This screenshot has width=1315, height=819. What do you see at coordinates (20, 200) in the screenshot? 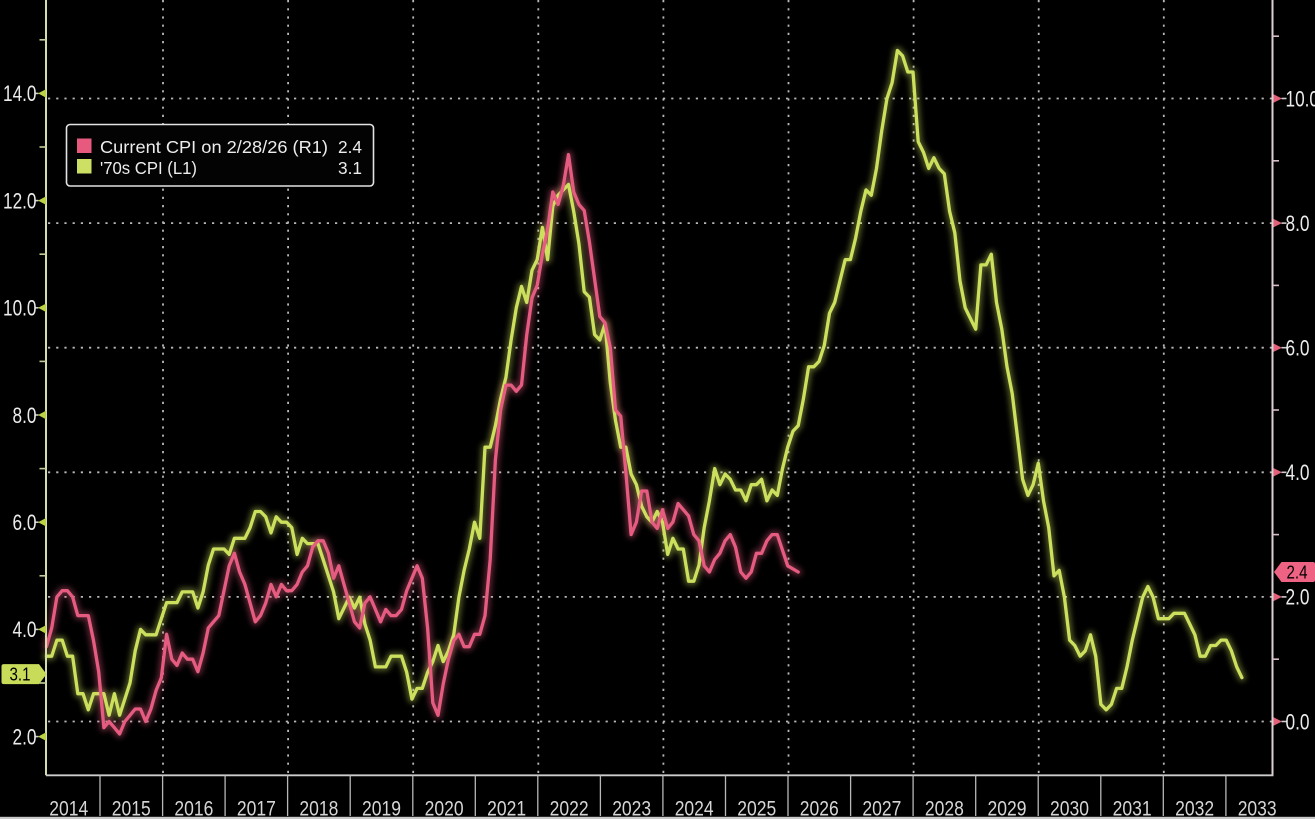
I see `svg-text: 12.0` at bounding box center [20, 200].